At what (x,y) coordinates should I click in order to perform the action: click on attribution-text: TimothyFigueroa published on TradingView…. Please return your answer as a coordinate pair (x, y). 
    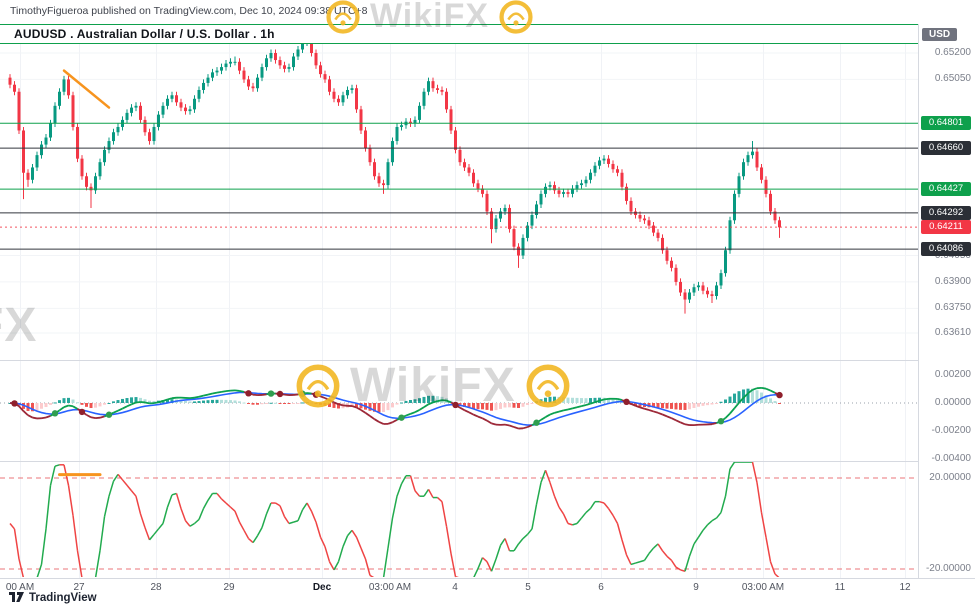
    Looking at the image, I should click on (189, 11).